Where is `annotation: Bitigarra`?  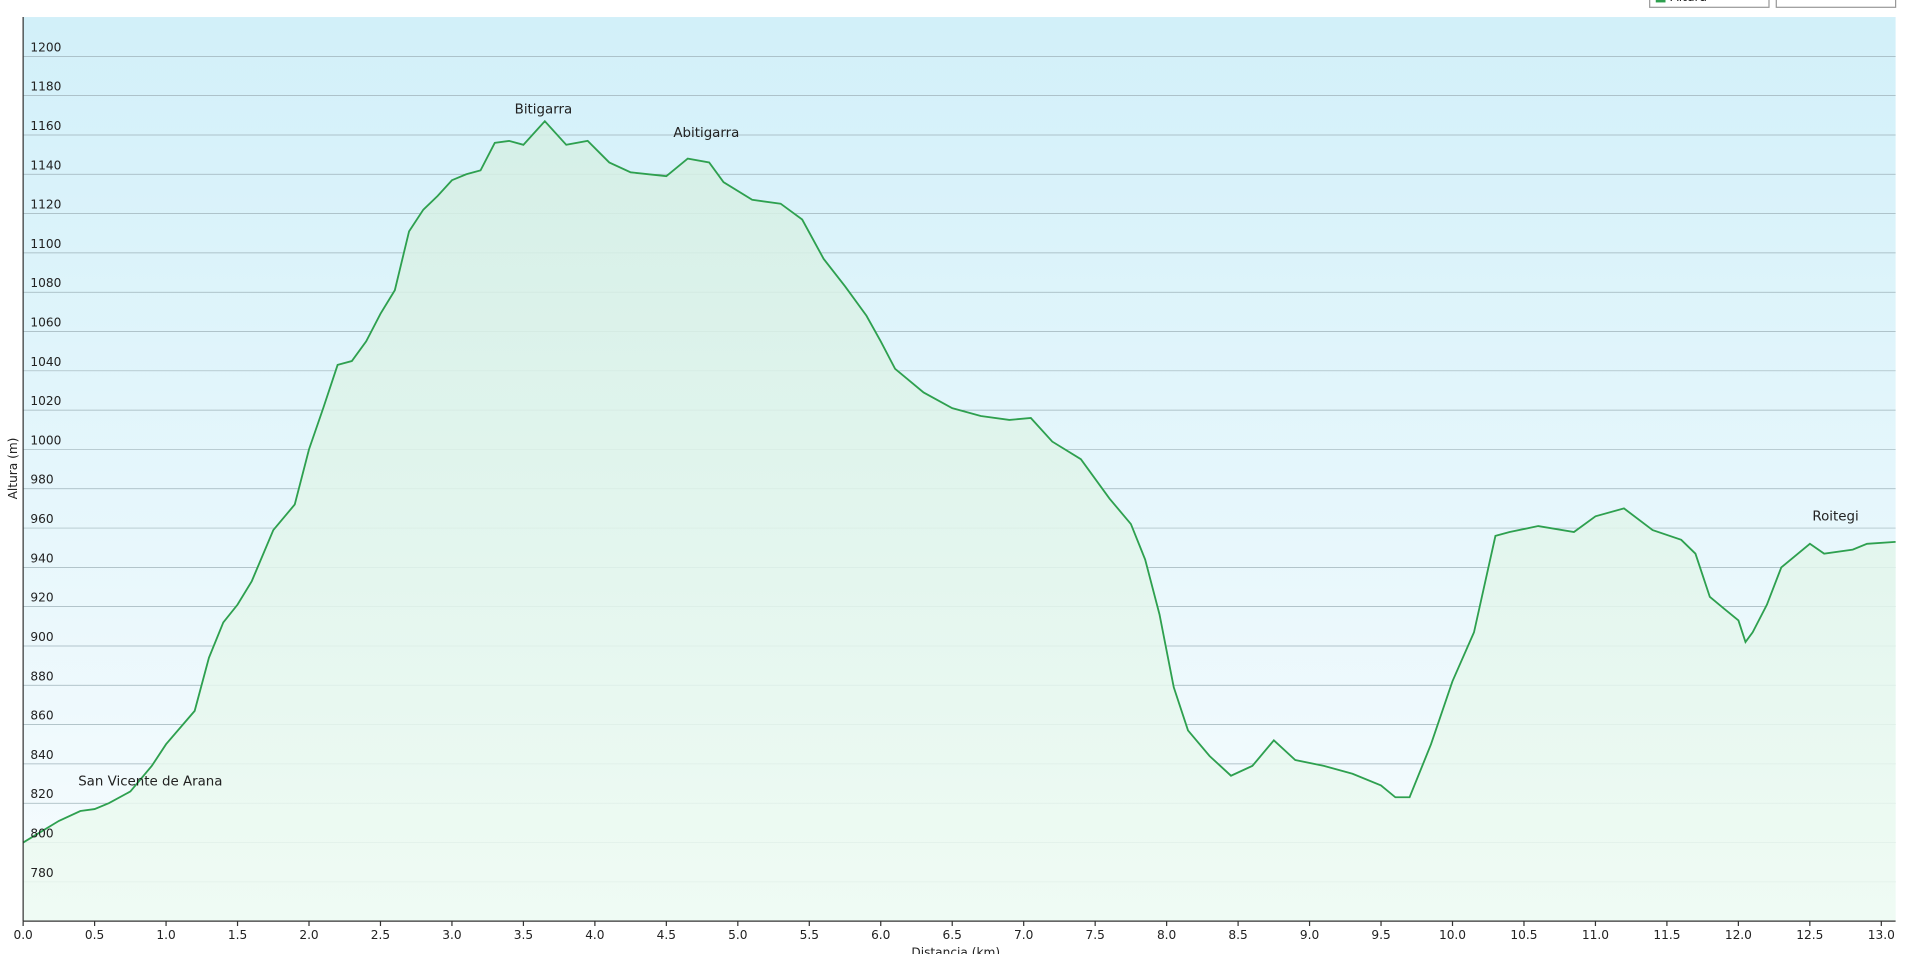 annotation: Bitigarra is located at coordinates (544, 109).